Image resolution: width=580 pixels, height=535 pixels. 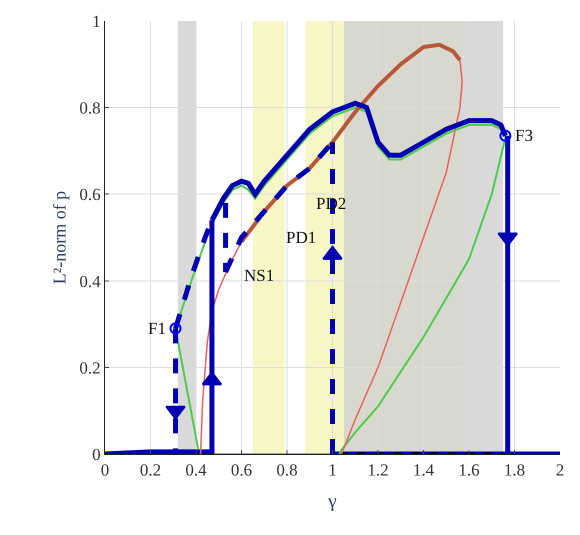 I want to click on y-tick-label: 0.8, so click(x=90, y=108).